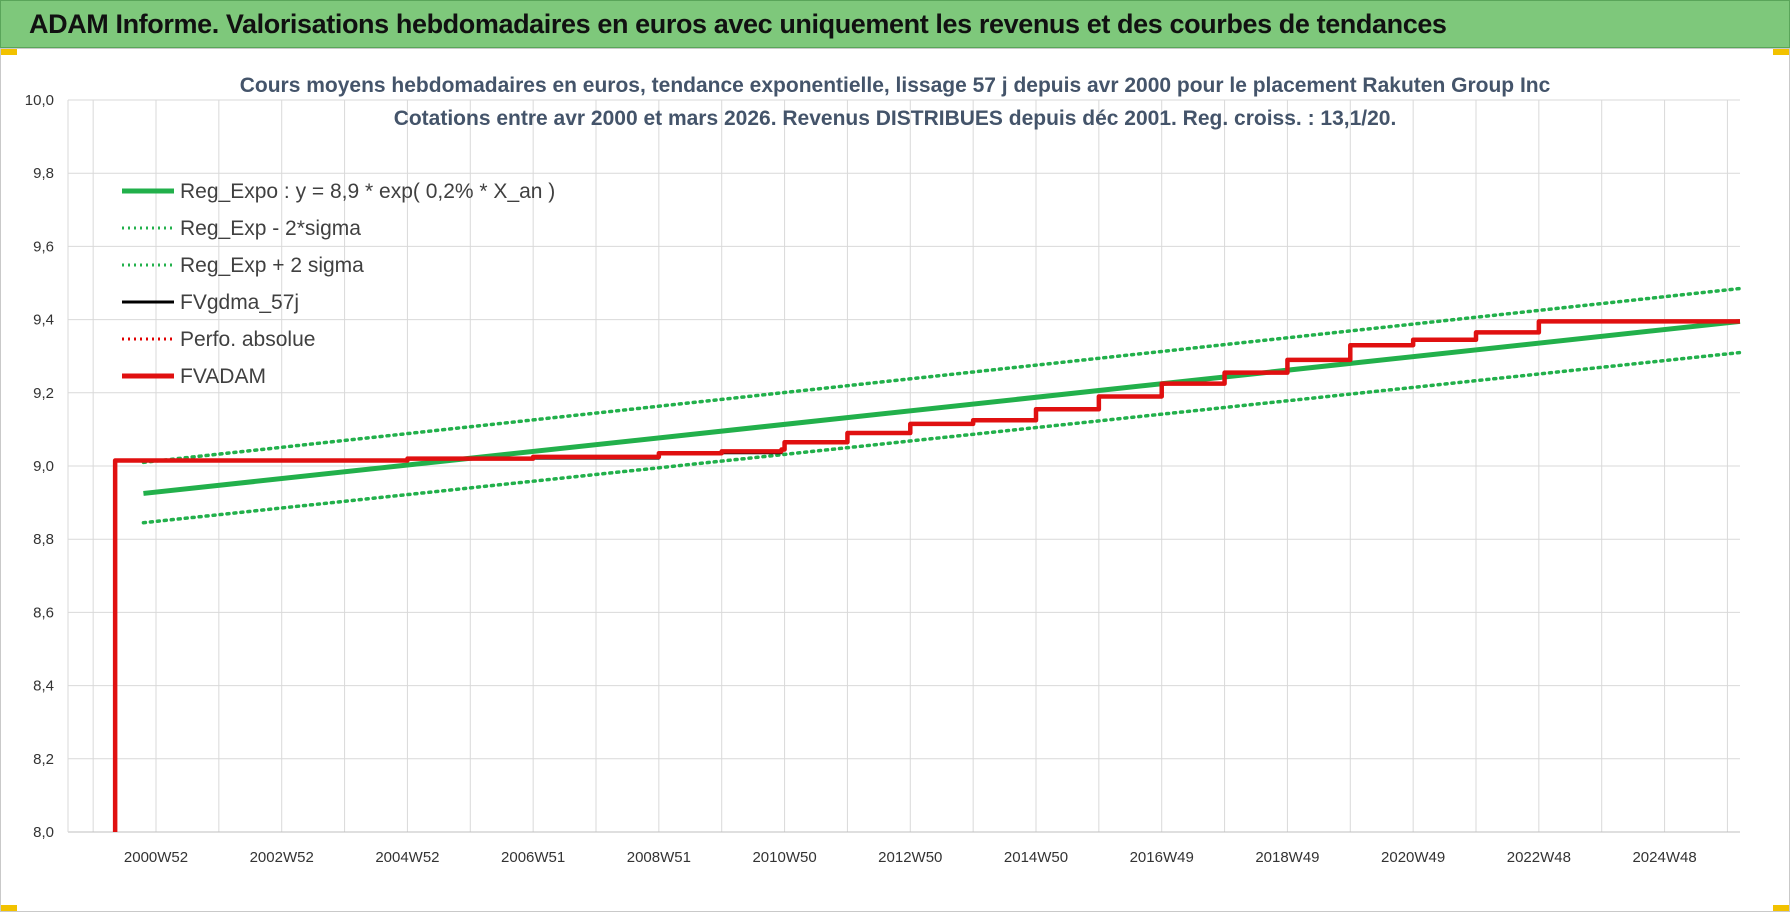 The width and height of the screenshot is (1790, 912). What do you see at coordinates (272, 265) in the screenshot?
I see `legend-label: Reg_Exp + 2 sigma` at bounding box center [272, 265].